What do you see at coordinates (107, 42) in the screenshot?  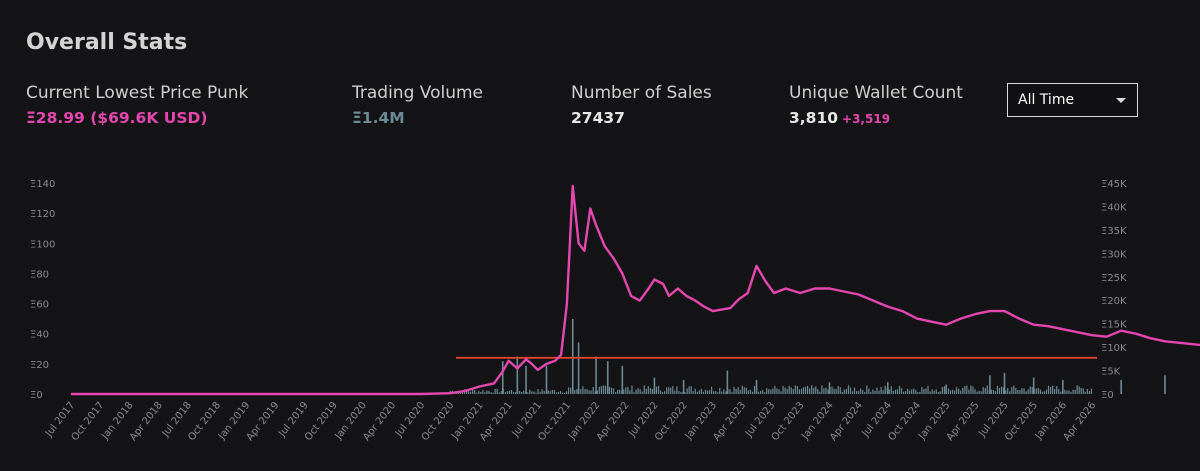 I see `page-title: Overall Stats` at bounding box center [107, 42].